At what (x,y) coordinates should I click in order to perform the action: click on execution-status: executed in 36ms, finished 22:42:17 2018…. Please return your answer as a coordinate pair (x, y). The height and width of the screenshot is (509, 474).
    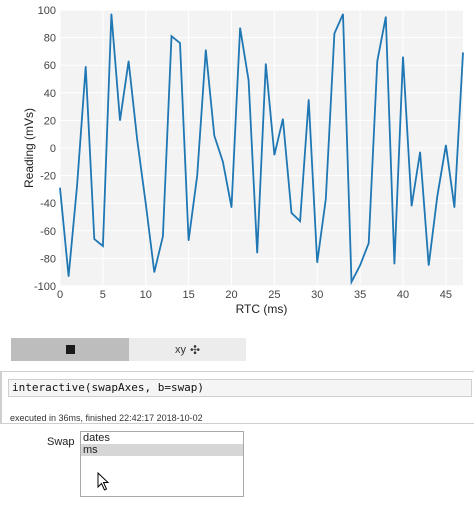
    Looking at the image, I should click on (106, 418).